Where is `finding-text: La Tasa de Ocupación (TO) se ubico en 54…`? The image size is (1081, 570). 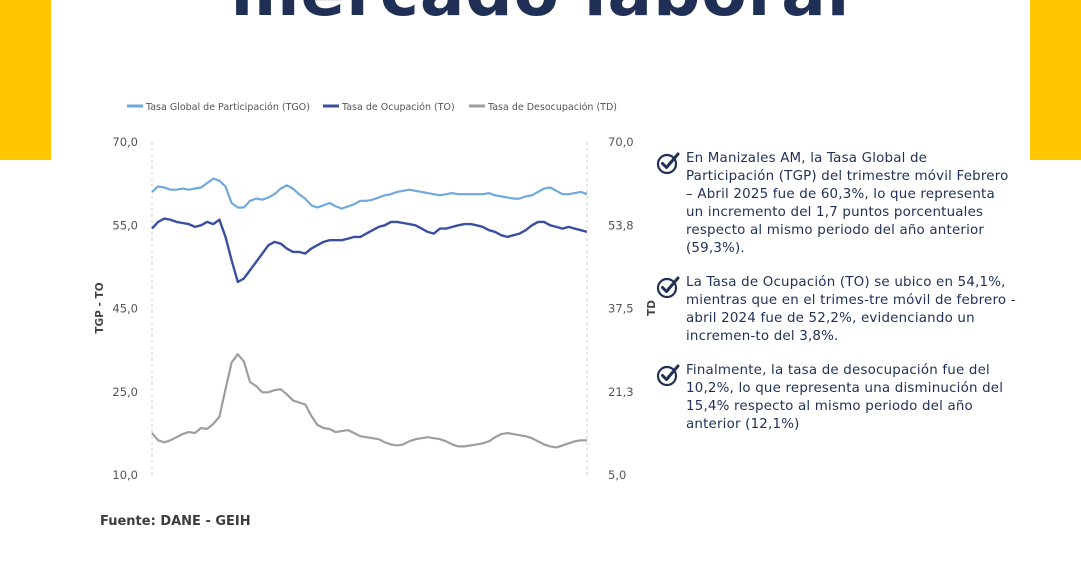
finding-text: La Tasa de Ocupación (TO) se ubico en 54… is located at coordinates (851, 309).